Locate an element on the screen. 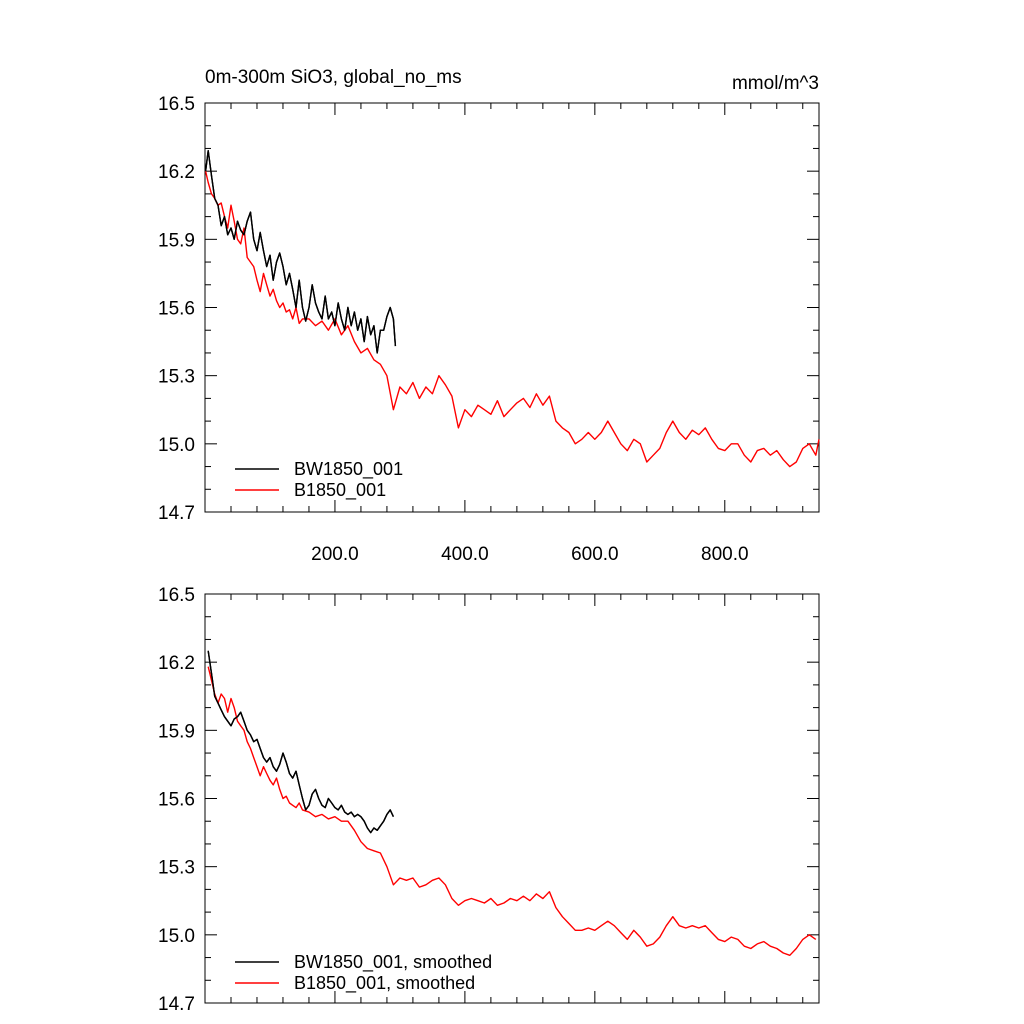 Image resolution: width=1024 pixels, height=1024 pixels. x-tick-label: 600.0 is located at coordinates (595, 554).